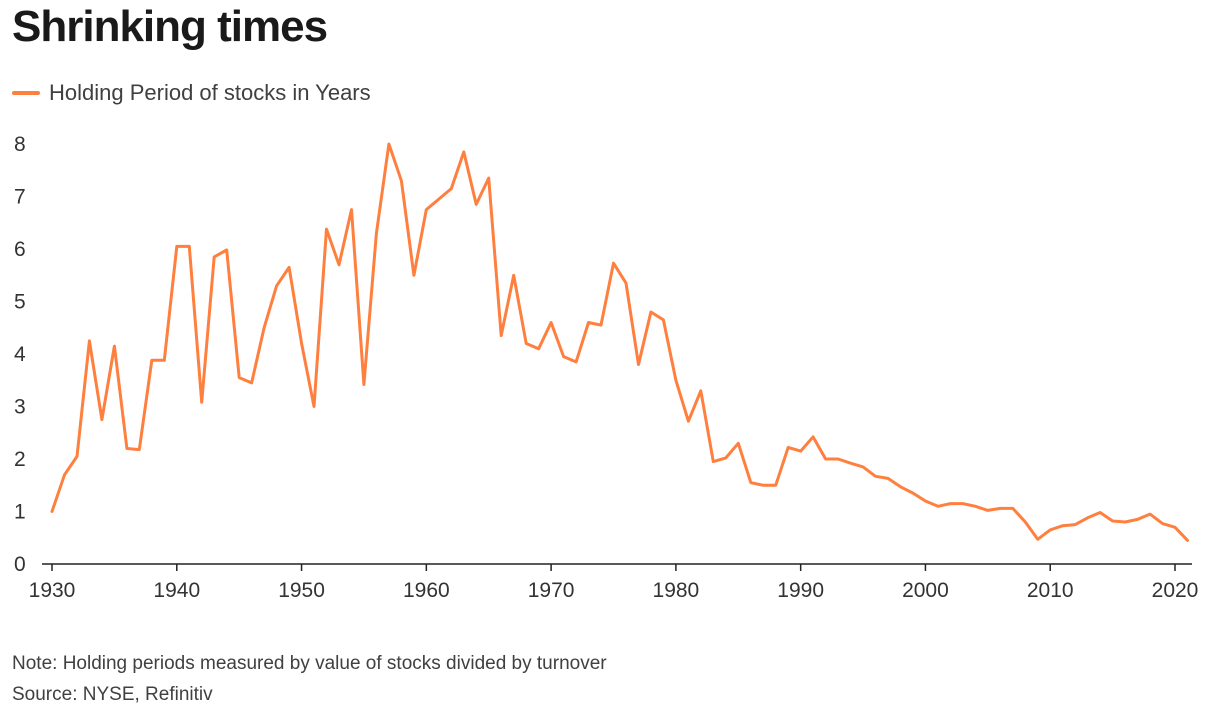 The width and height of the screenshot is (1211, 710). Describe the element at coordinates (20, 144) in the screenshot. I see `y-tick-label: 8` at that location.